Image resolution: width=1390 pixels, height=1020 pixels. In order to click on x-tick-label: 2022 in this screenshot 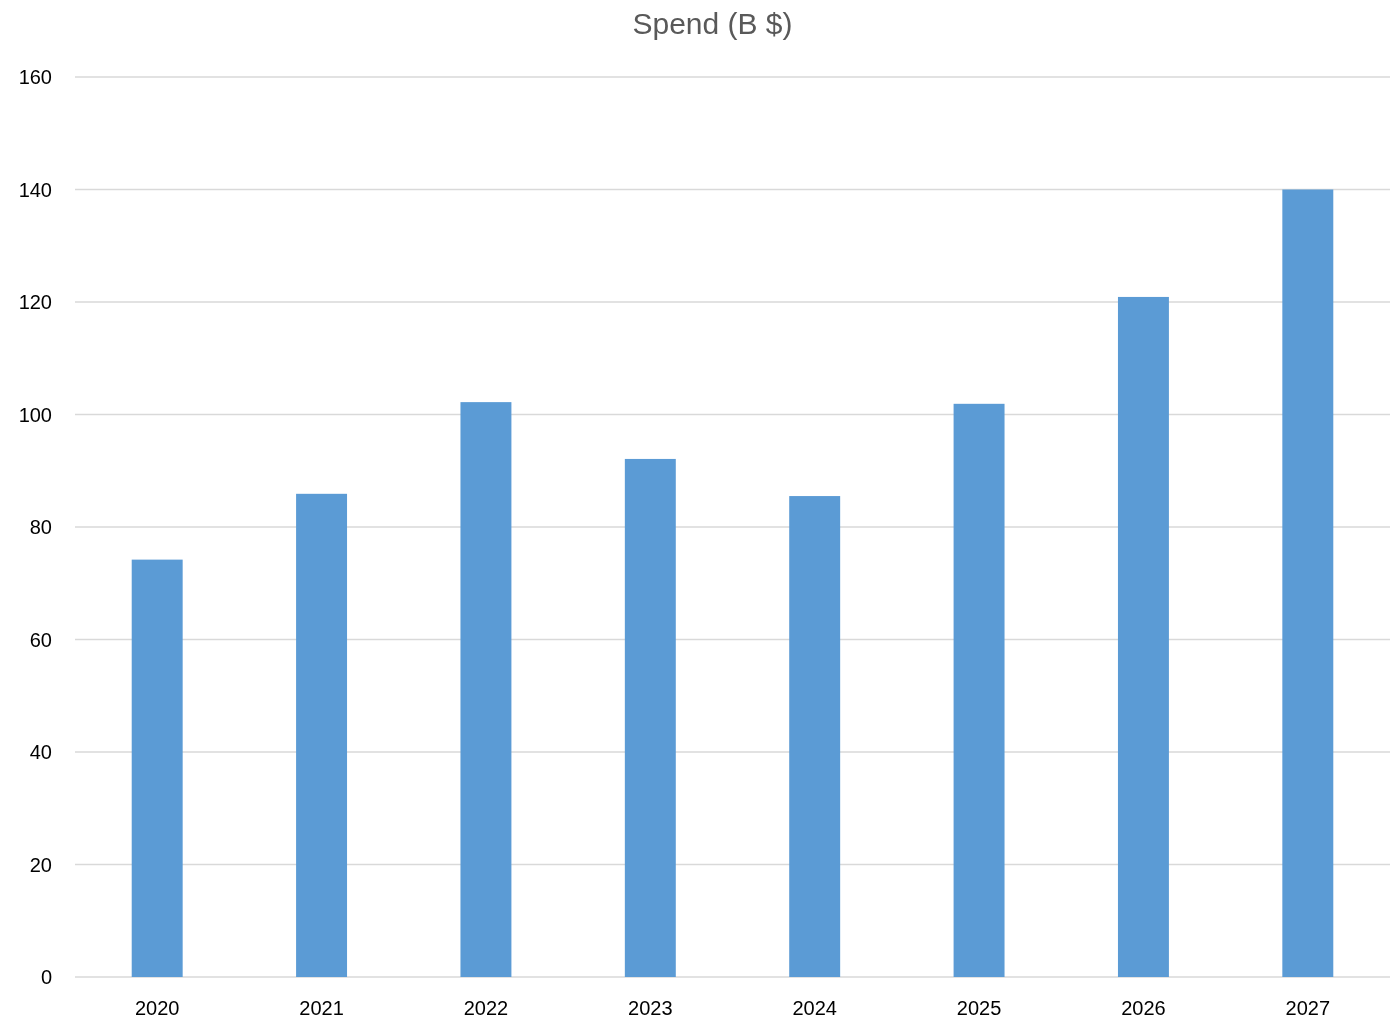, I will do `click(486, 1008)`.